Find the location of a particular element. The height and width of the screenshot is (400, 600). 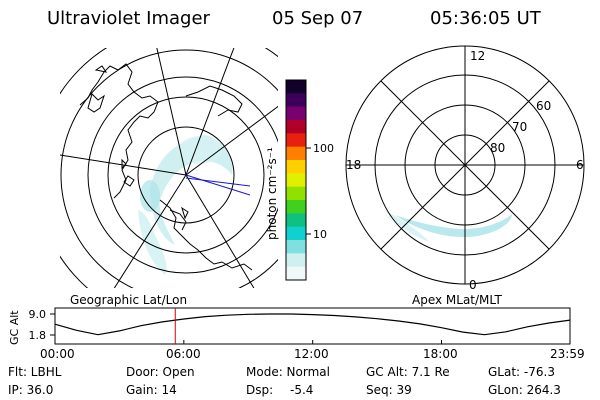

altitude-ytick-label: 1.8 is located at coordinates (38, 335).